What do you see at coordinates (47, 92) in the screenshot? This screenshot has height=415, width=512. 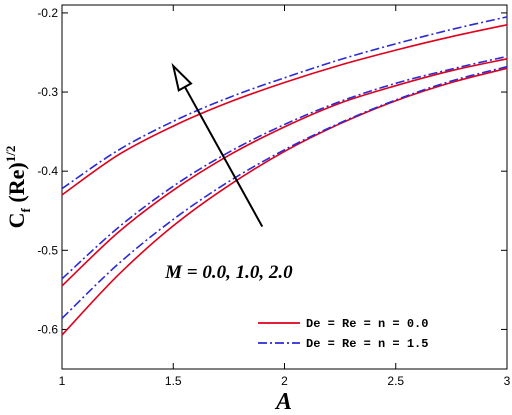 I see `y-tick-label-3: -0.3` at bounding box center [47, 92].